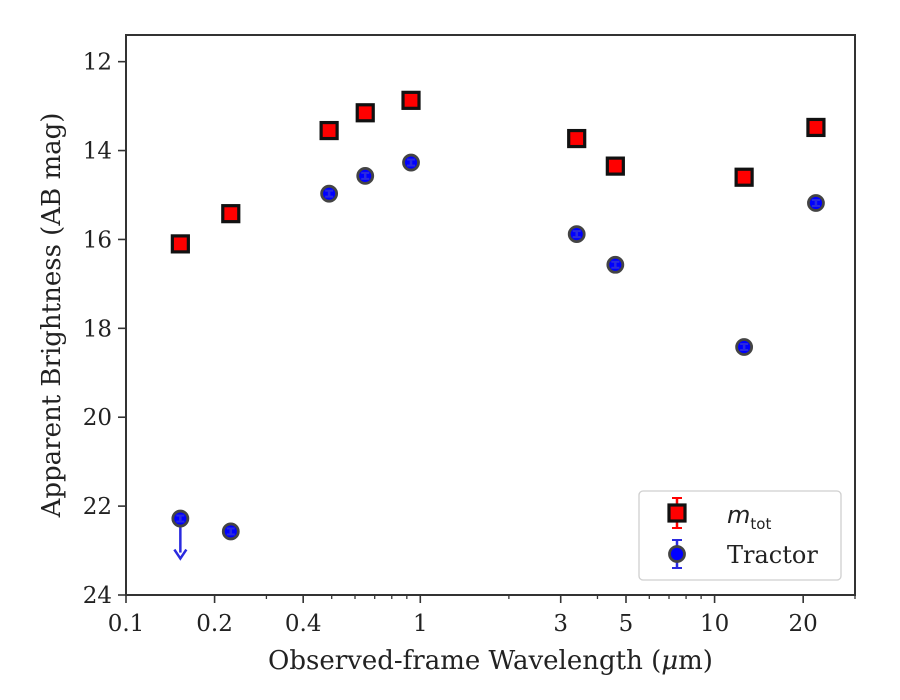 The height and width of the screenshot is (700, 900). I want to click on y-tick-label: 22, so click(97, 507).